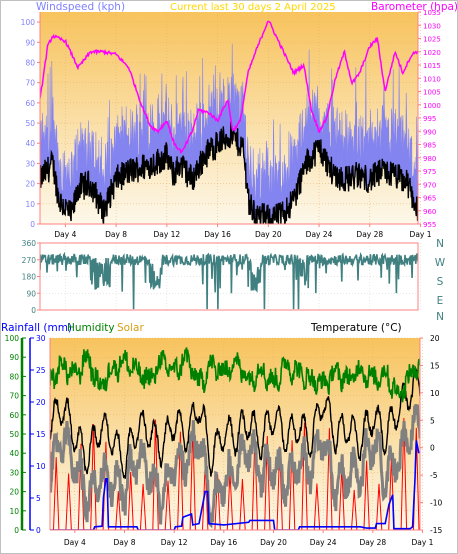 The height and width of the screenshot is (554, 458). Describe the element at coordinates (174, 542) in the screenshot. I see `bottom-x-tick-label: Day 12` at that location.